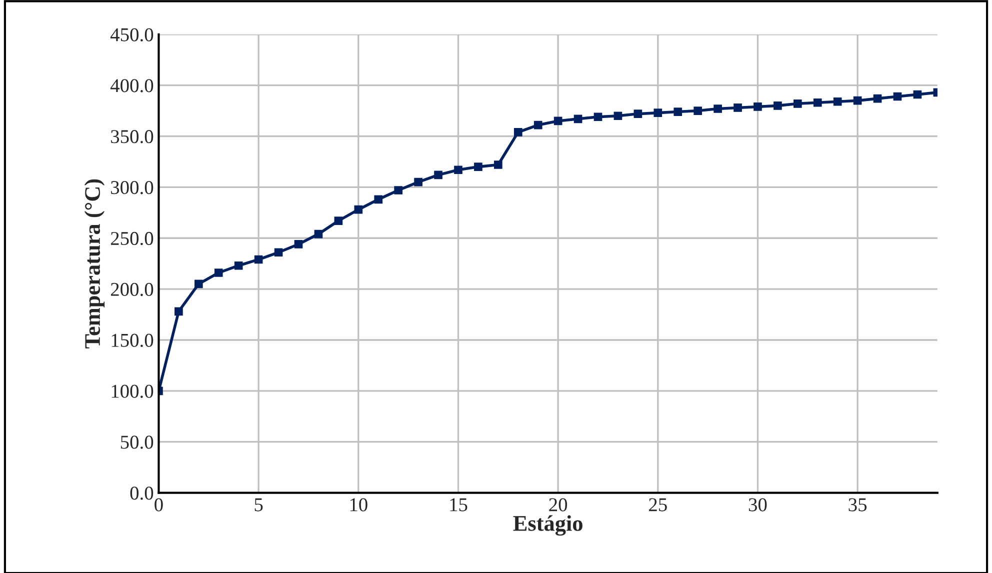 Image resolution: width=992 pixels, height=573 pixels. Describe the element at coordinates (658, 505) in the screenshot. I see `x-tick-label: 25` at that location.